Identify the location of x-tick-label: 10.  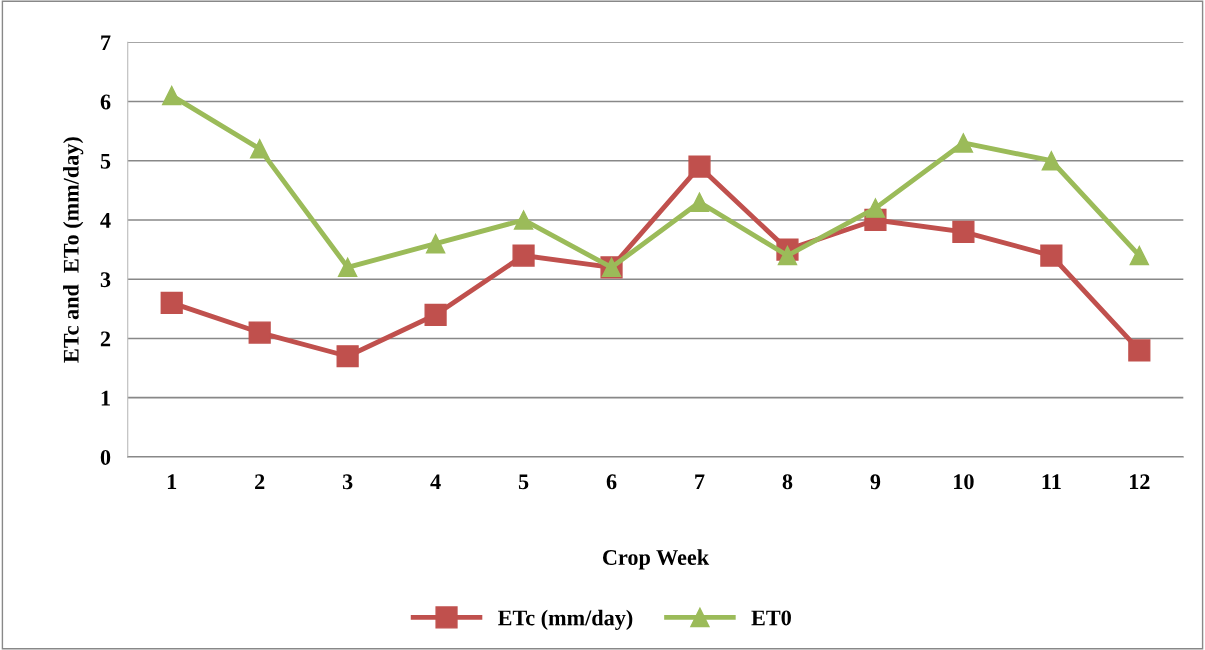
(964, 482).